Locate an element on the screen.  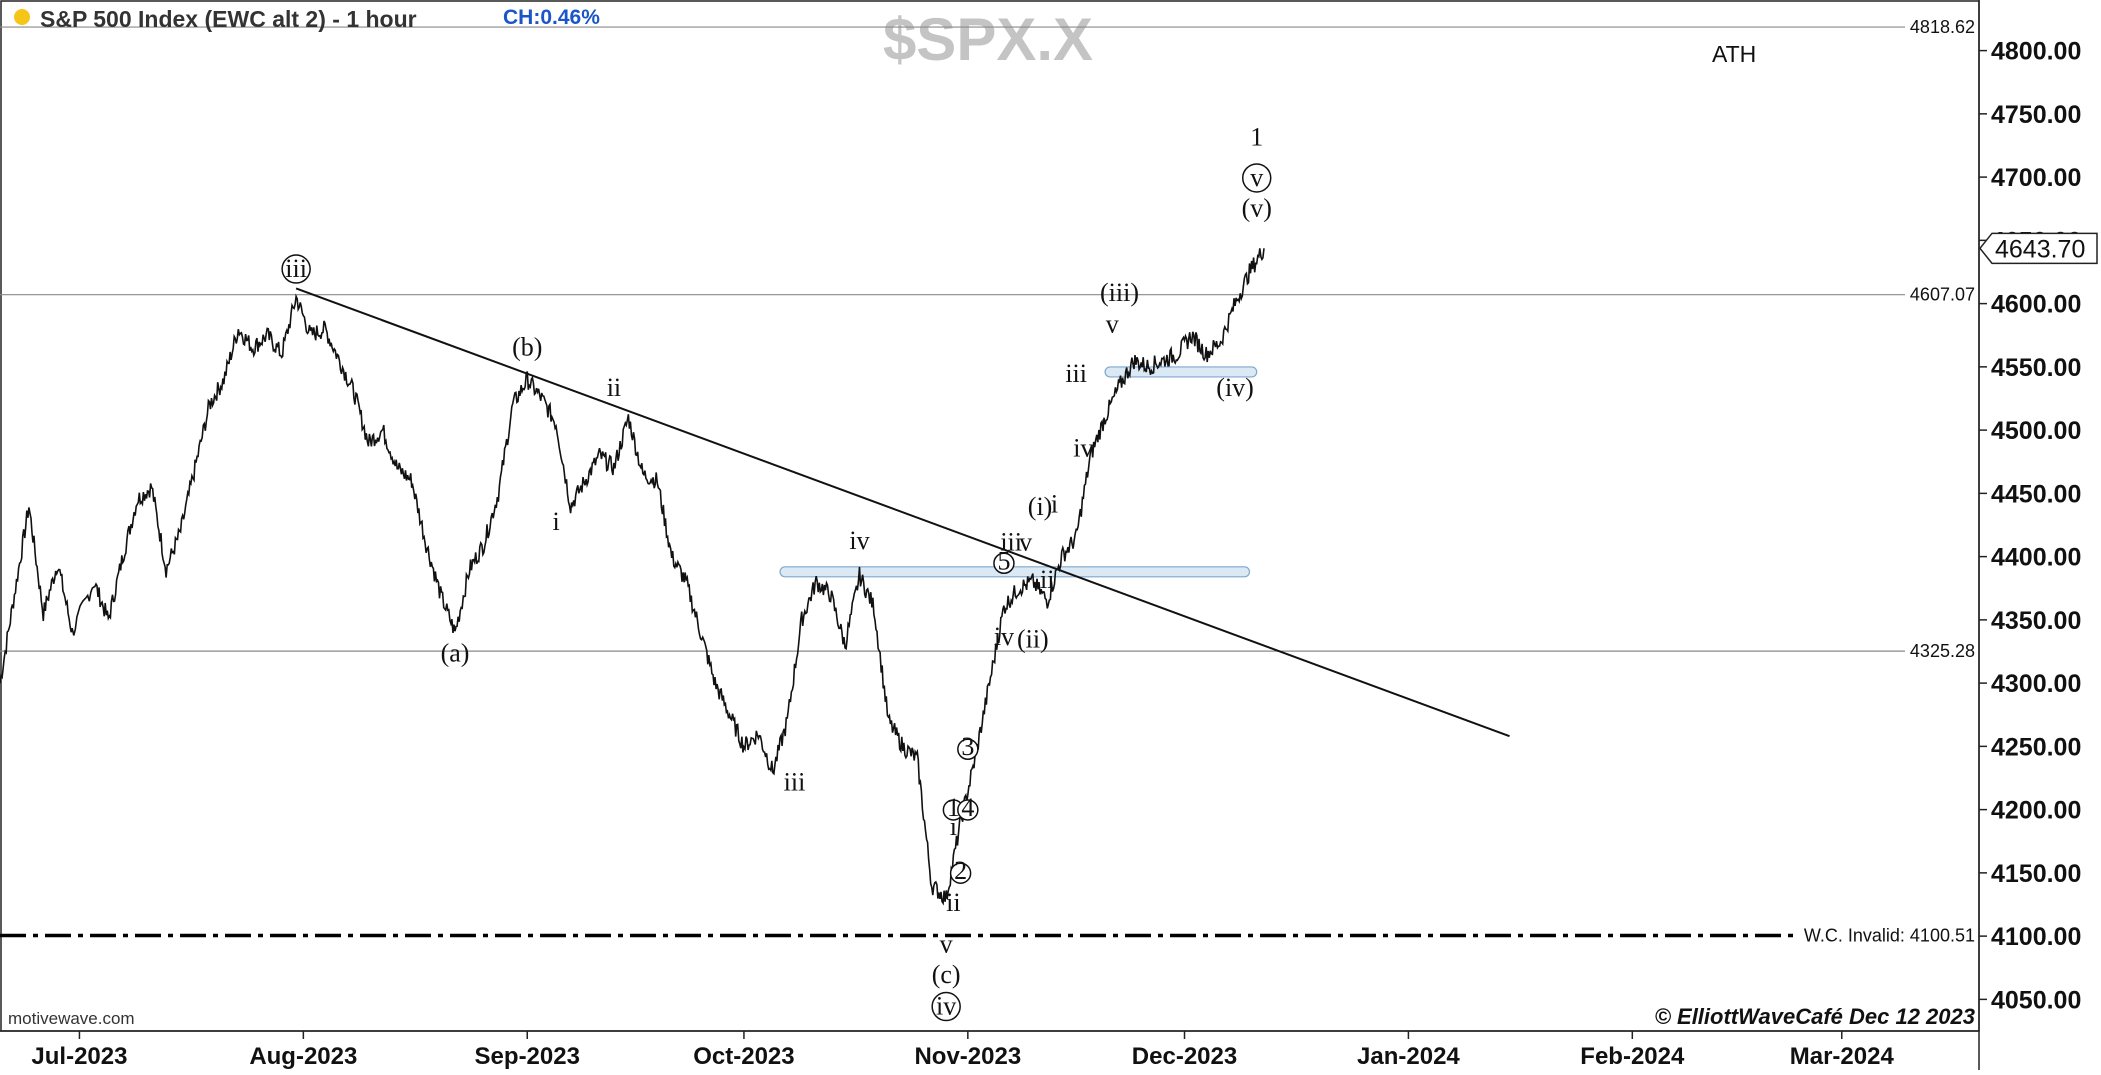
y-tick-label: 4750.00 is located at coordinates (2036, 115).